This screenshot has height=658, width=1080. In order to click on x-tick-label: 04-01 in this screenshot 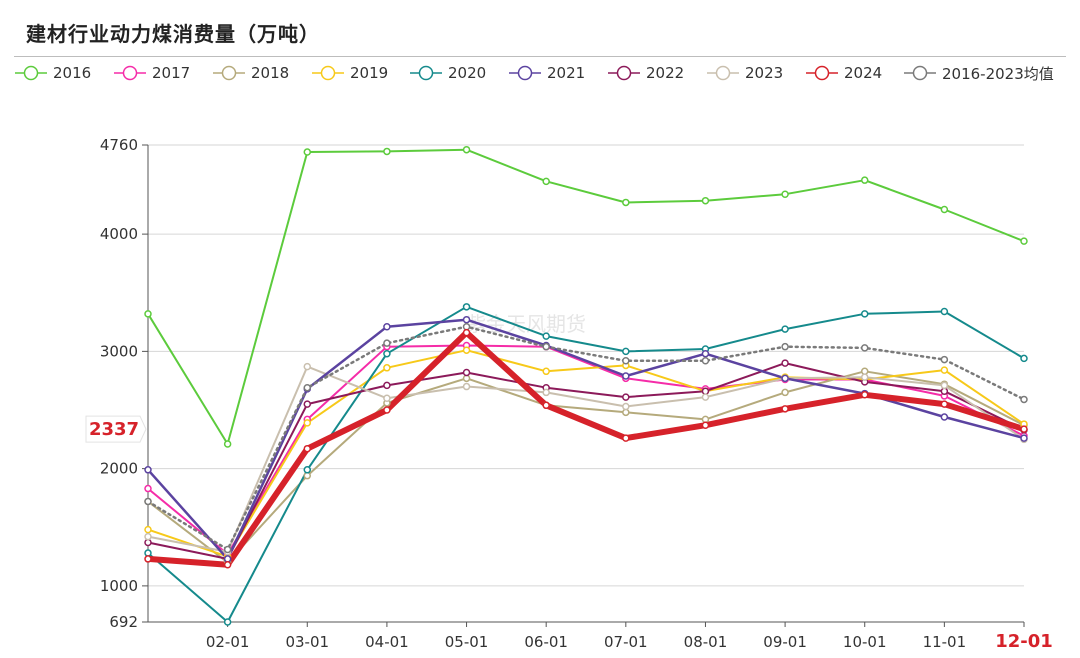, I will do `click(387, 642)`.